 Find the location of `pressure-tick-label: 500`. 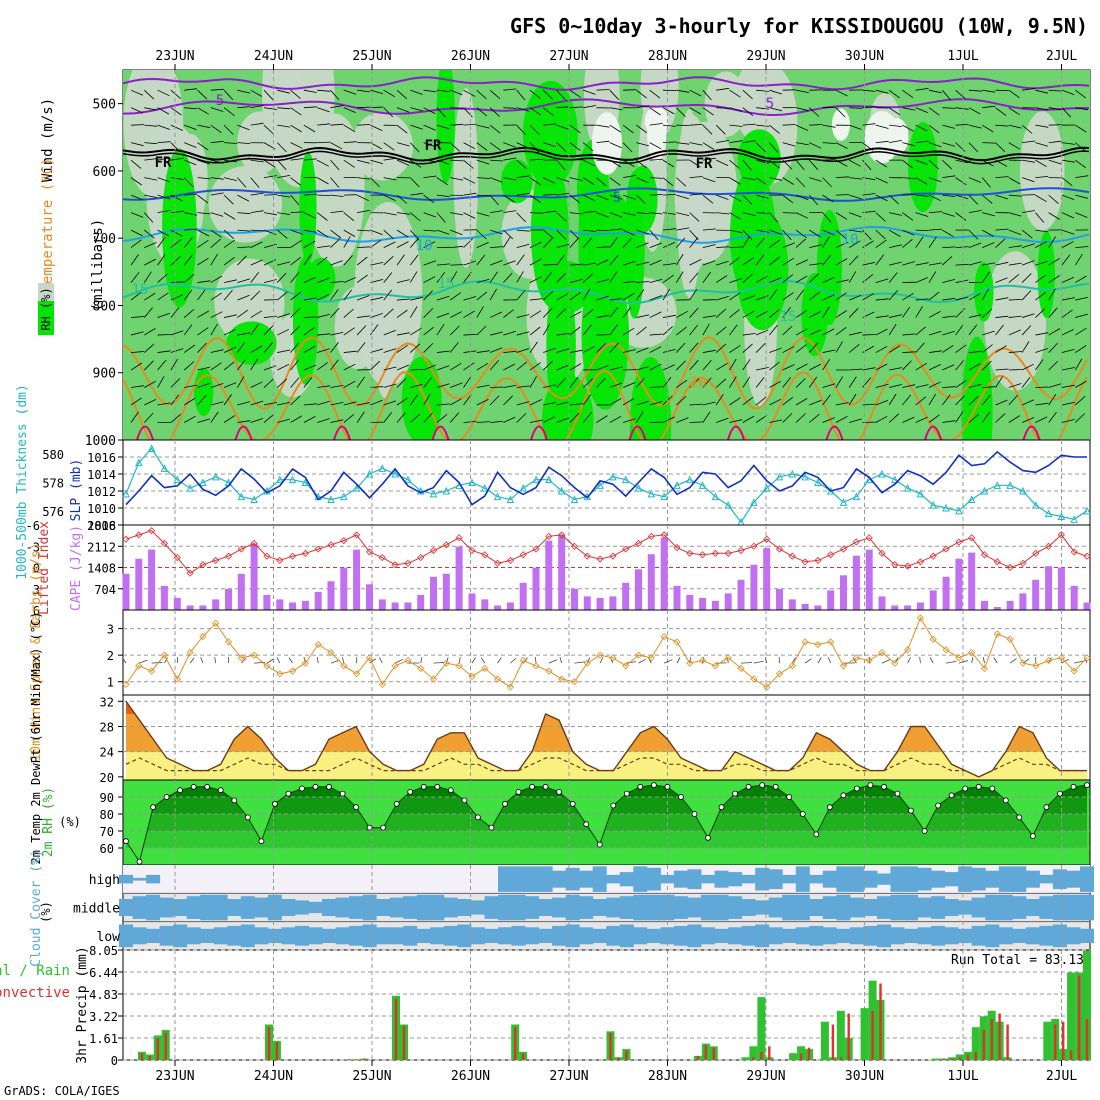

pressure-tick-label: 500 is located at coordinates (104, 105).